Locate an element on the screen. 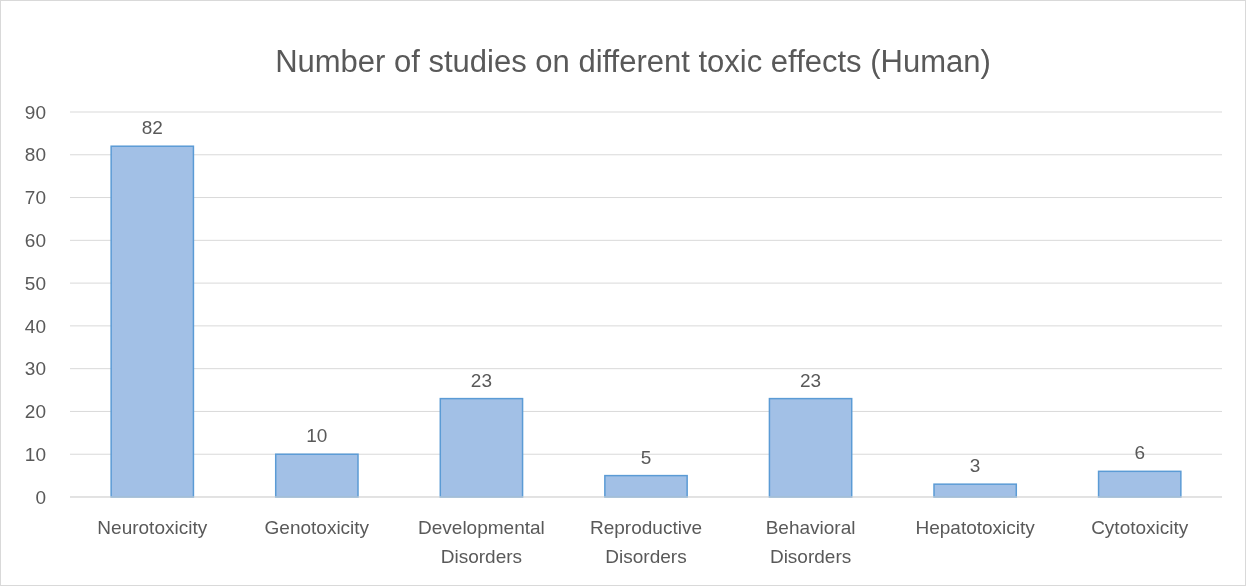 The image size is (1246, 586). y-tick-label: 0 is located at coordinates (40, 497).